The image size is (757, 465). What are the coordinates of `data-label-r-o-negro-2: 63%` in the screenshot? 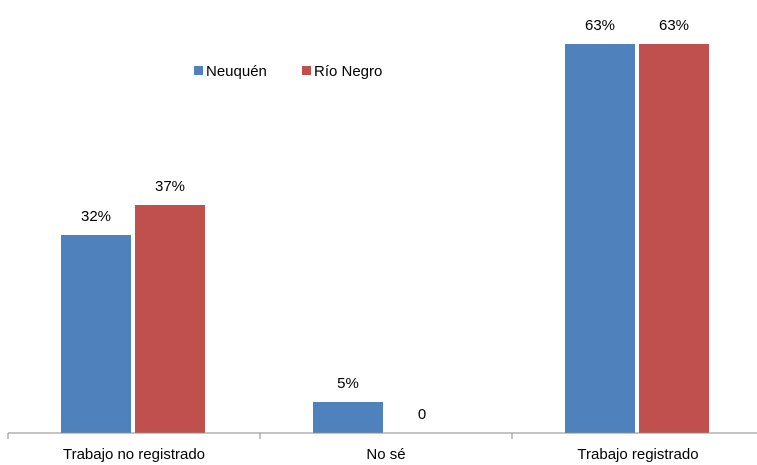 It's located at (674, 25).